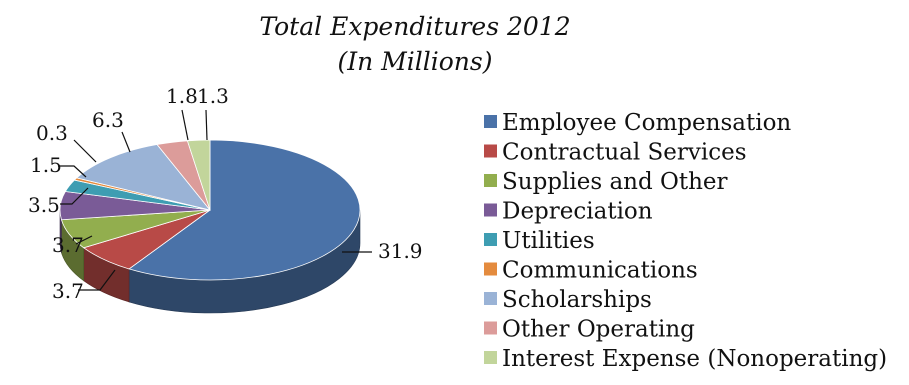 This screenshot has width=909, height=385. What do you see at coordinates (126, 142) in the screenshot?
I see `leader-line-scholarships` at bounding box center [126, 142].